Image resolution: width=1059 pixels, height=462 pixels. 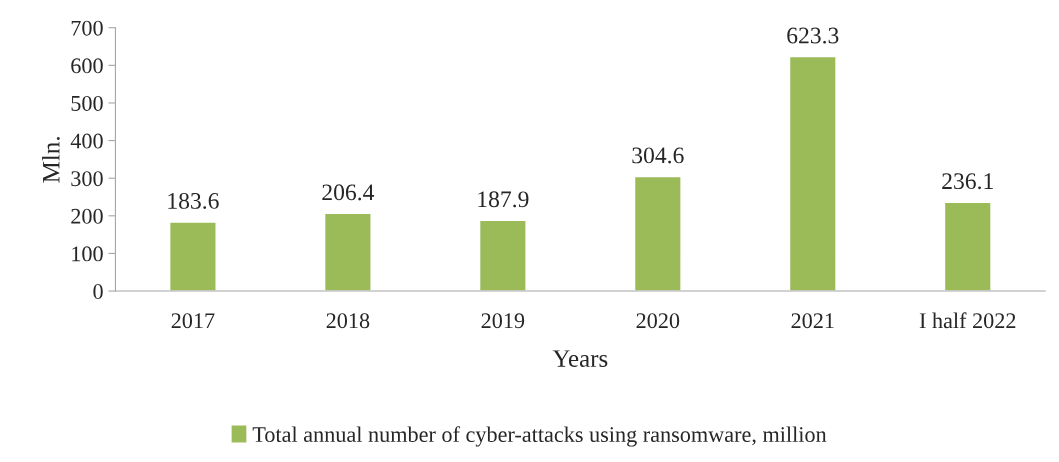 What do you see at coordinates (658, 155) in the screenshot?
I see `data-label: 304.6` at bounding box center [658, 155].